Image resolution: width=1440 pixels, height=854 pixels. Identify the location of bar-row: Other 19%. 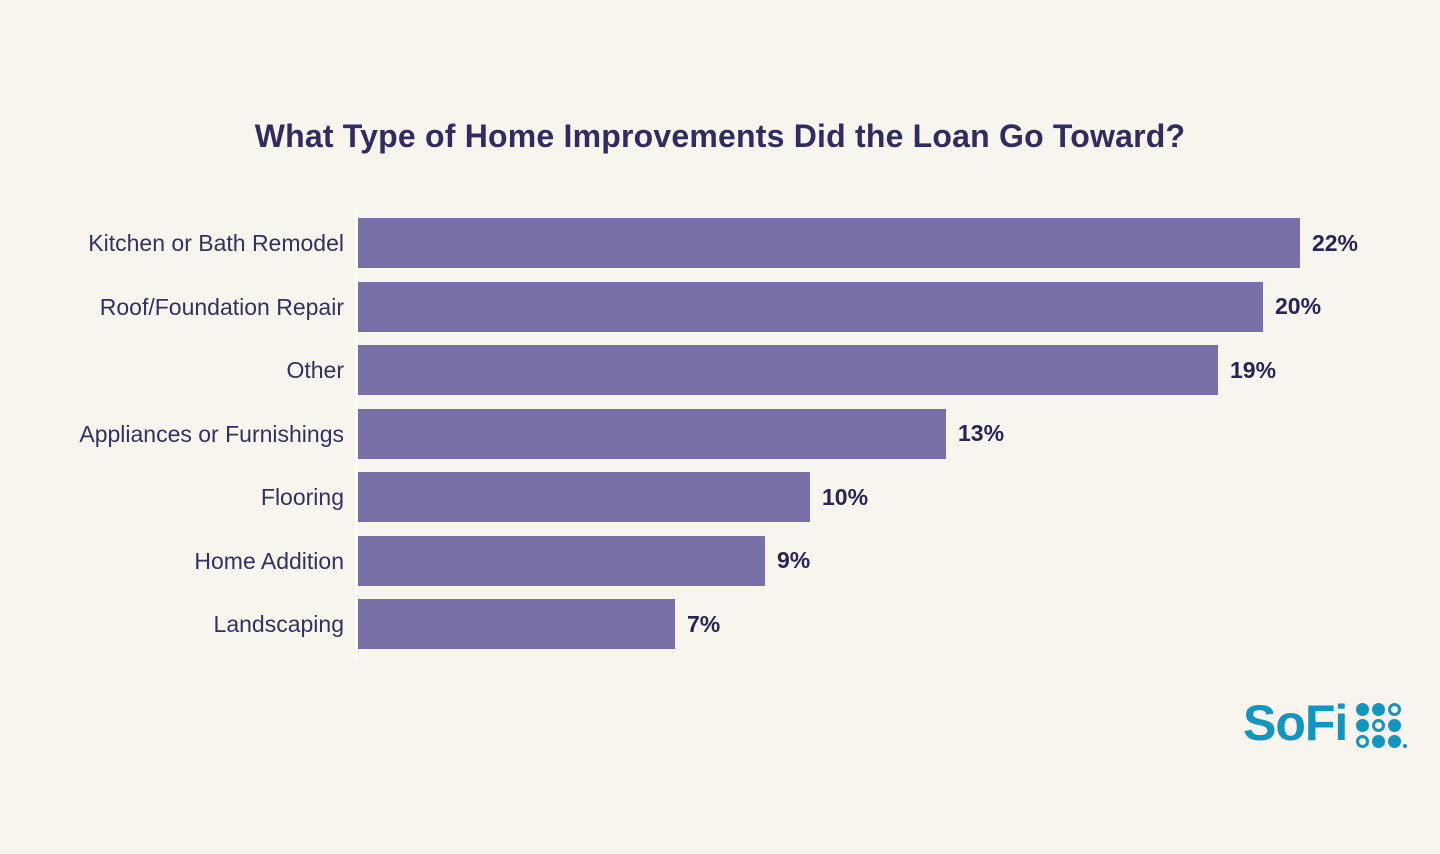
(822, 370).